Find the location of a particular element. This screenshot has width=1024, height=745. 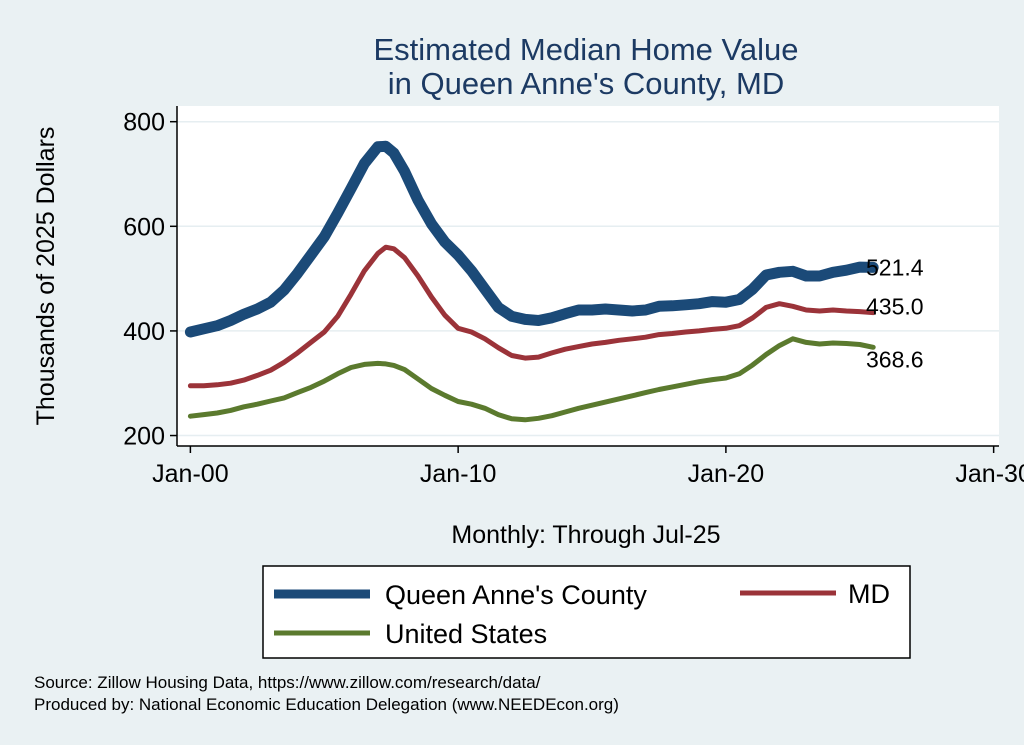

y-tick-label: 400 is located at coordinates (144, 332).